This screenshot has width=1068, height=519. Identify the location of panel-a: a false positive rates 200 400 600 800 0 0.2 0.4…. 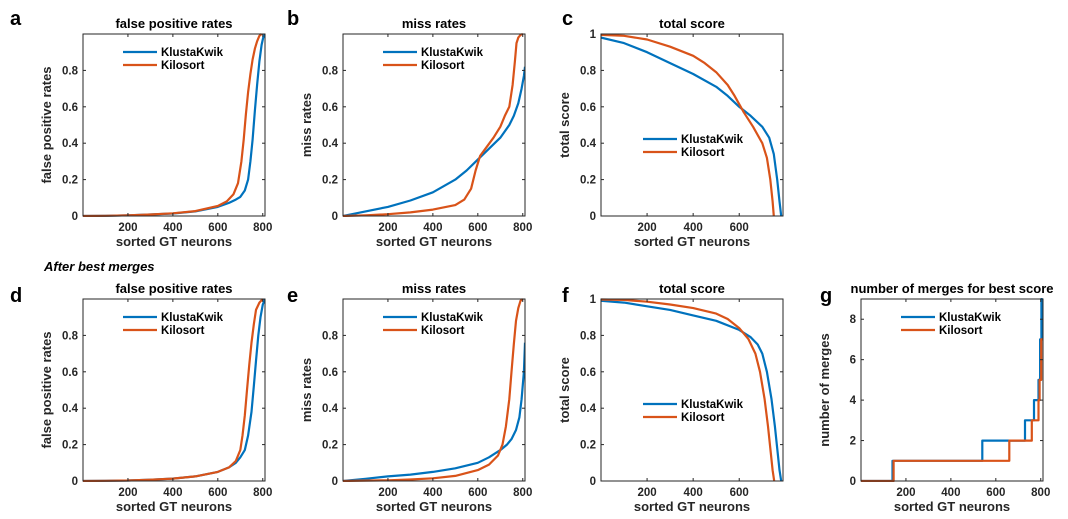
(141, 128).